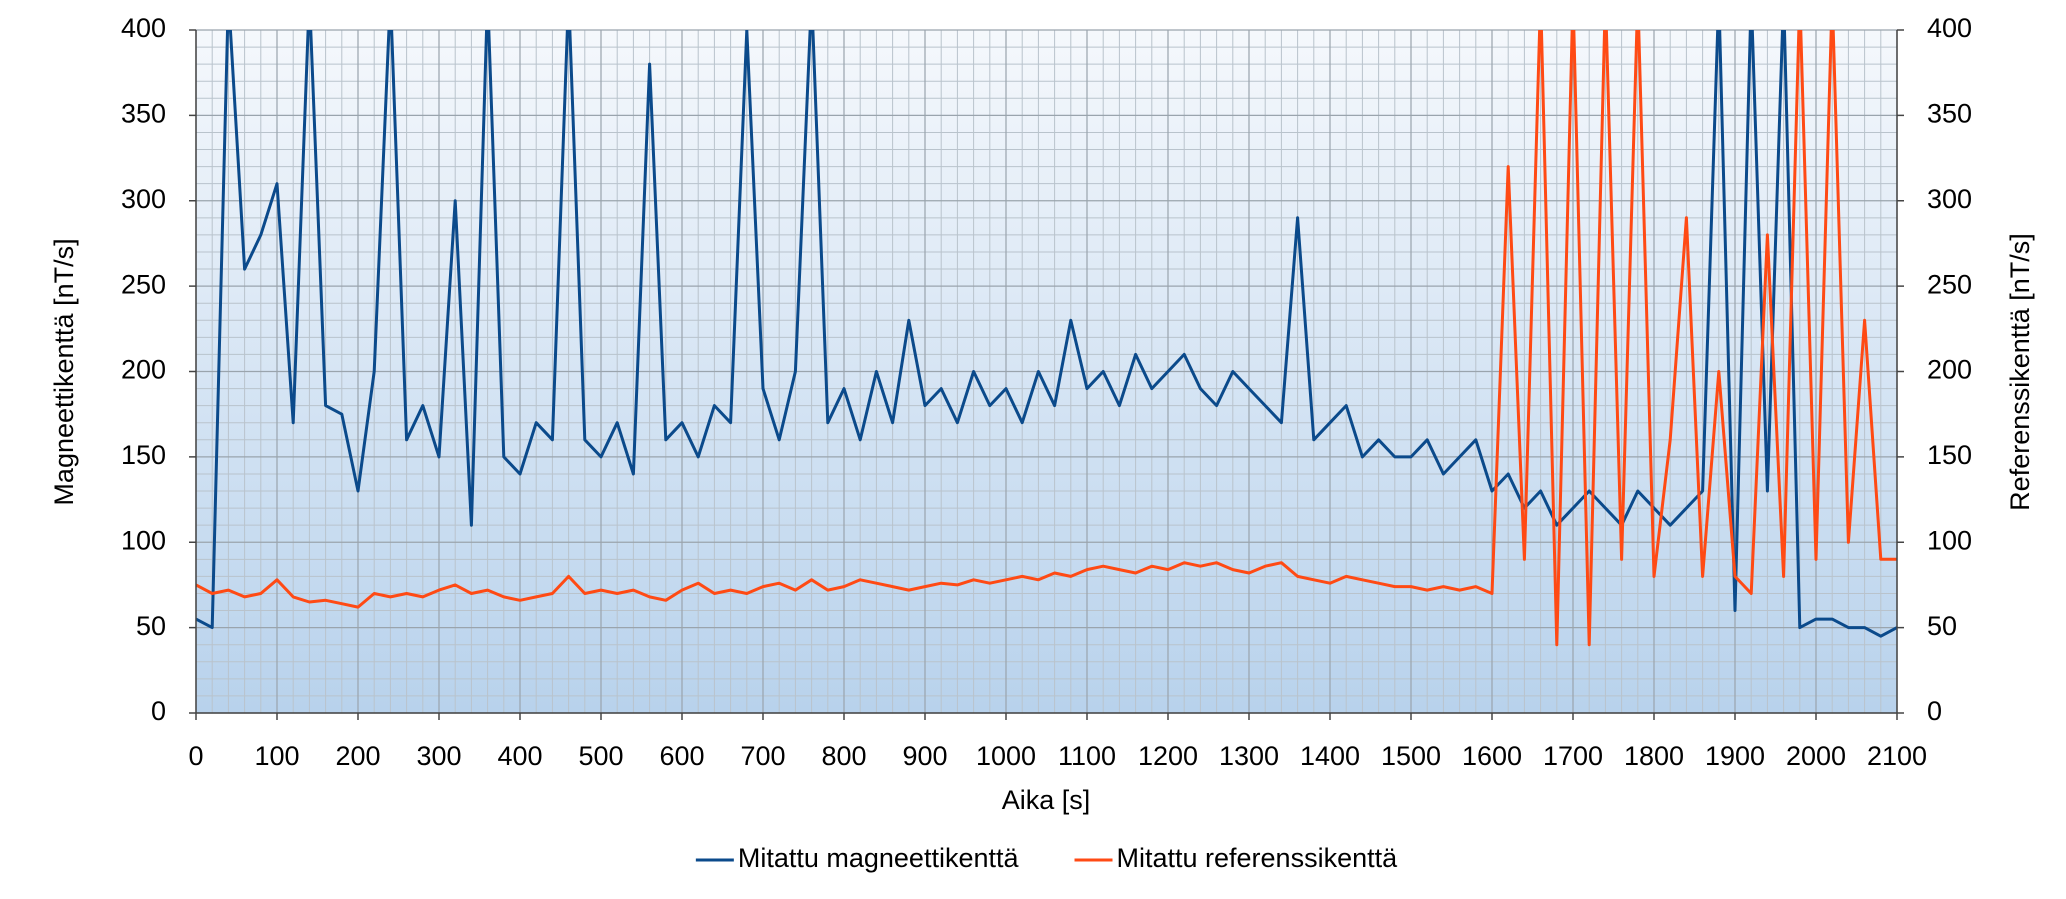 This screenshot has width=2066, height=899. I want to click on x-tick-label: 1700, so click(1573, 756).